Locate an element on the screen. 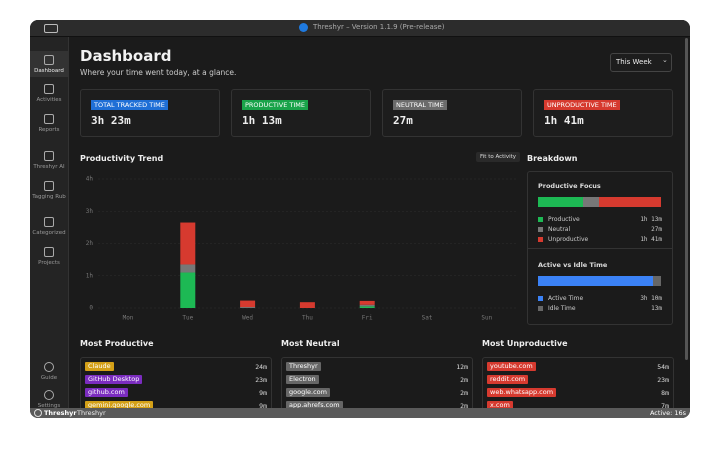  legend-value: 13m is located at coordinates (656, 308).